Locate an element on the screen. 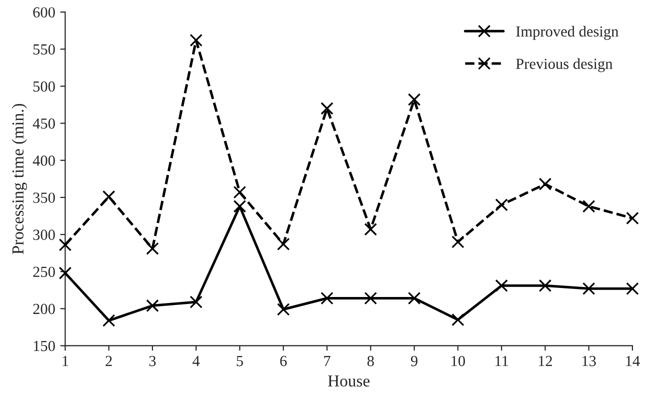 The image size is (652, 402). x-tick-label: 14 is located at coordinates (633, 361).